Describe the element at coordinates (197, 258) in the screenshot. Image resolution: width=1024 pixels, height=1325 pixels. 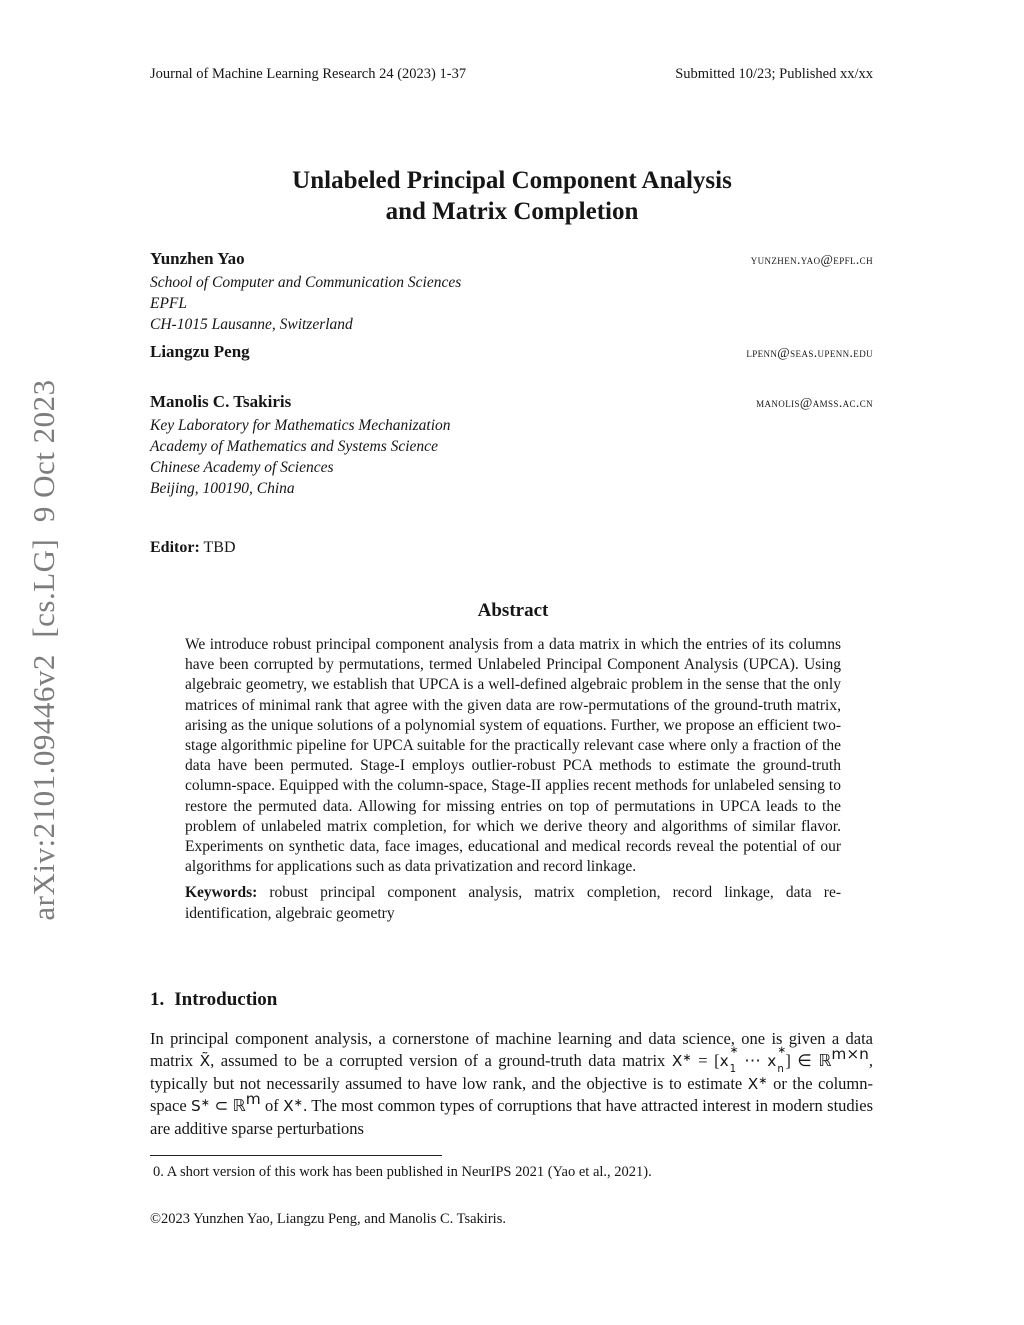
I see `author-name: Yunzhen Yao` at that location.